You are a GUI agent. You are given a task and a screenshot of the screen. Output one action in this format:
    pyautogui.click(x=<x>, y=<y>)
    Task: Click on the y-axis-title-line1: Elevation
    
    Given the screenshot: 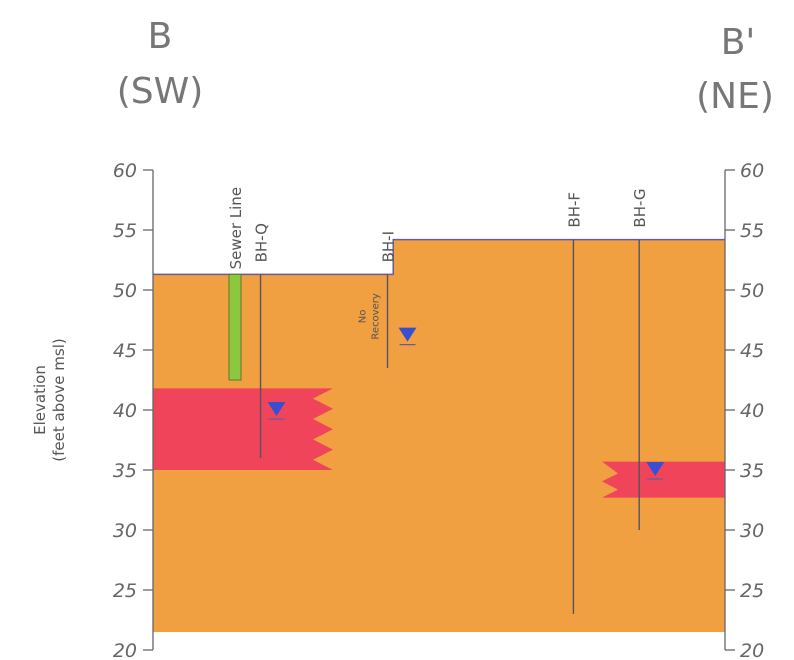 What is the action you would take?
    pyautogui.click(x=40, y=400)
    